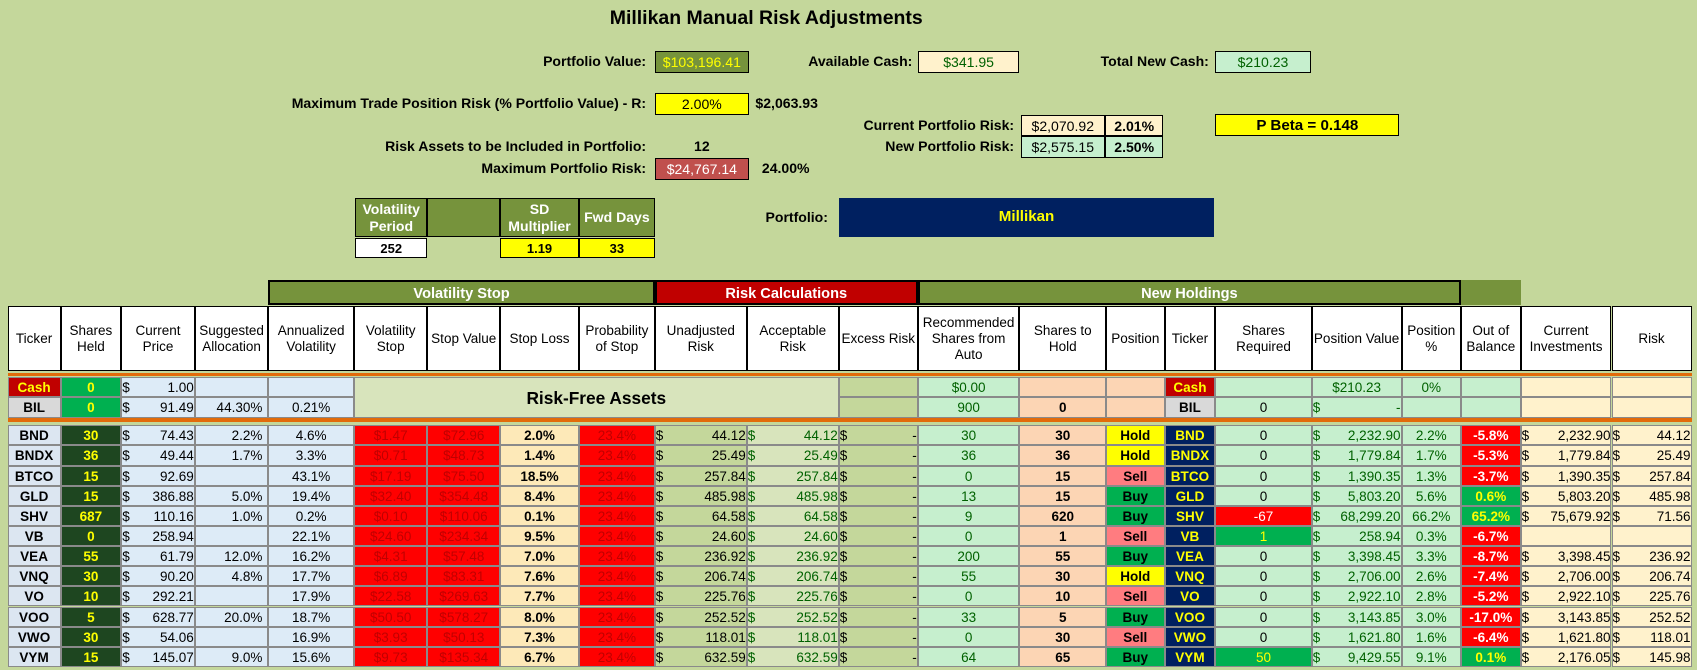 This screenshot has width=1697, height=670. Describe the element at coordinates (390, 455) in the screenshot. I see `cell: $0.71` at that location.